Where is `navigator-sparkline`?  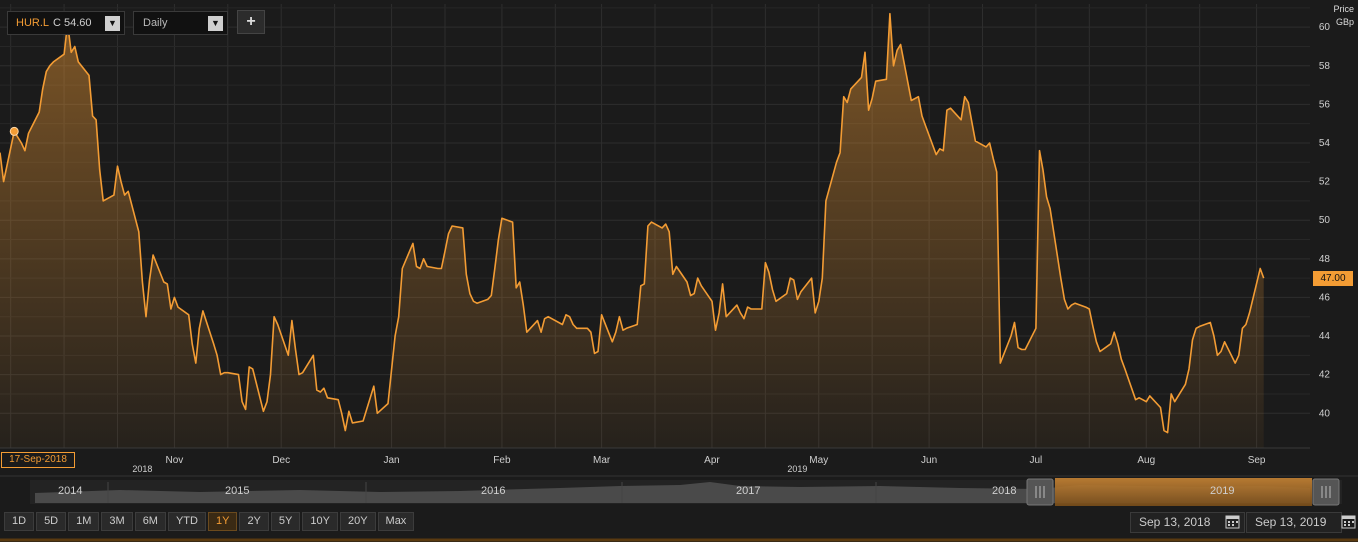 navigator-sparkline is located at coordinates (672, 492).